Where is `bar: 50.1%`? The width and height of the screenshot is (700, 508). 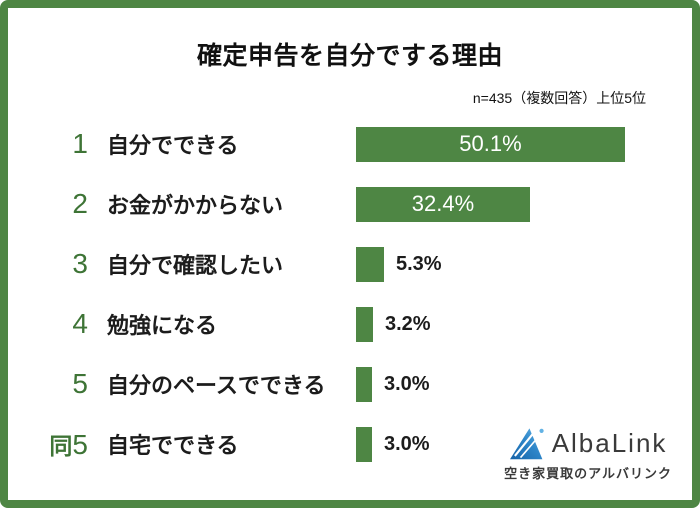 bar: 50.1% is located at coordinates (490, 144).